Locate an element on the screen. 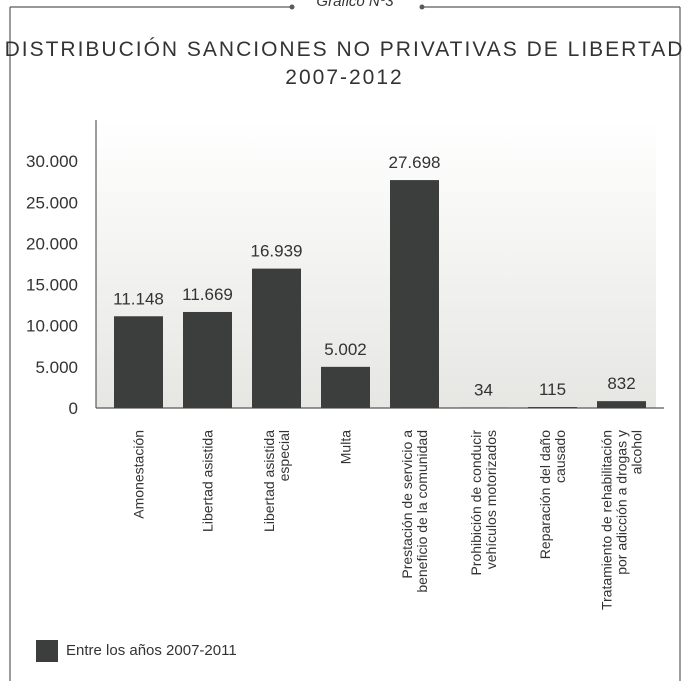  category-label: Amonestación is located at coordinates (139, 474).